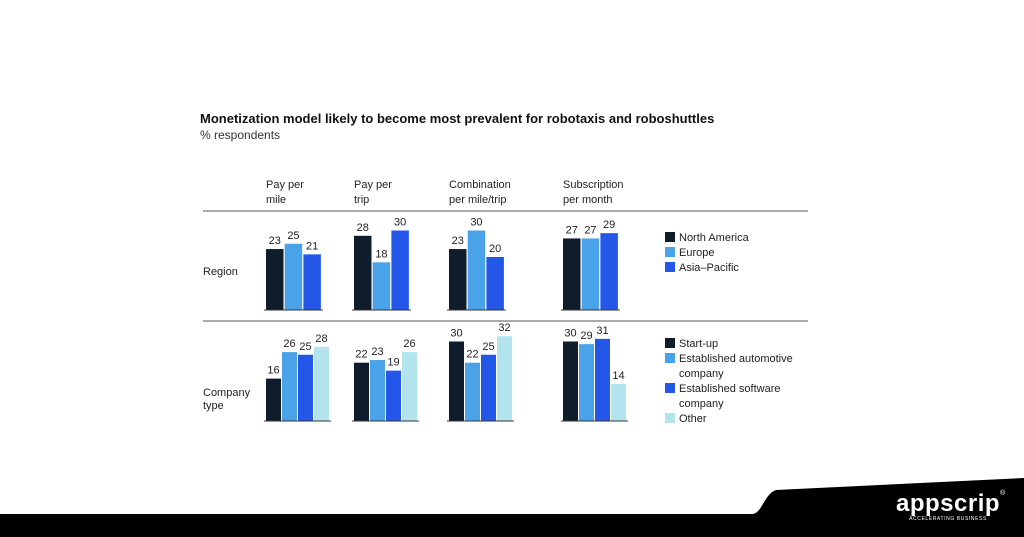  I want to click on footer-band, so click(512, 507).